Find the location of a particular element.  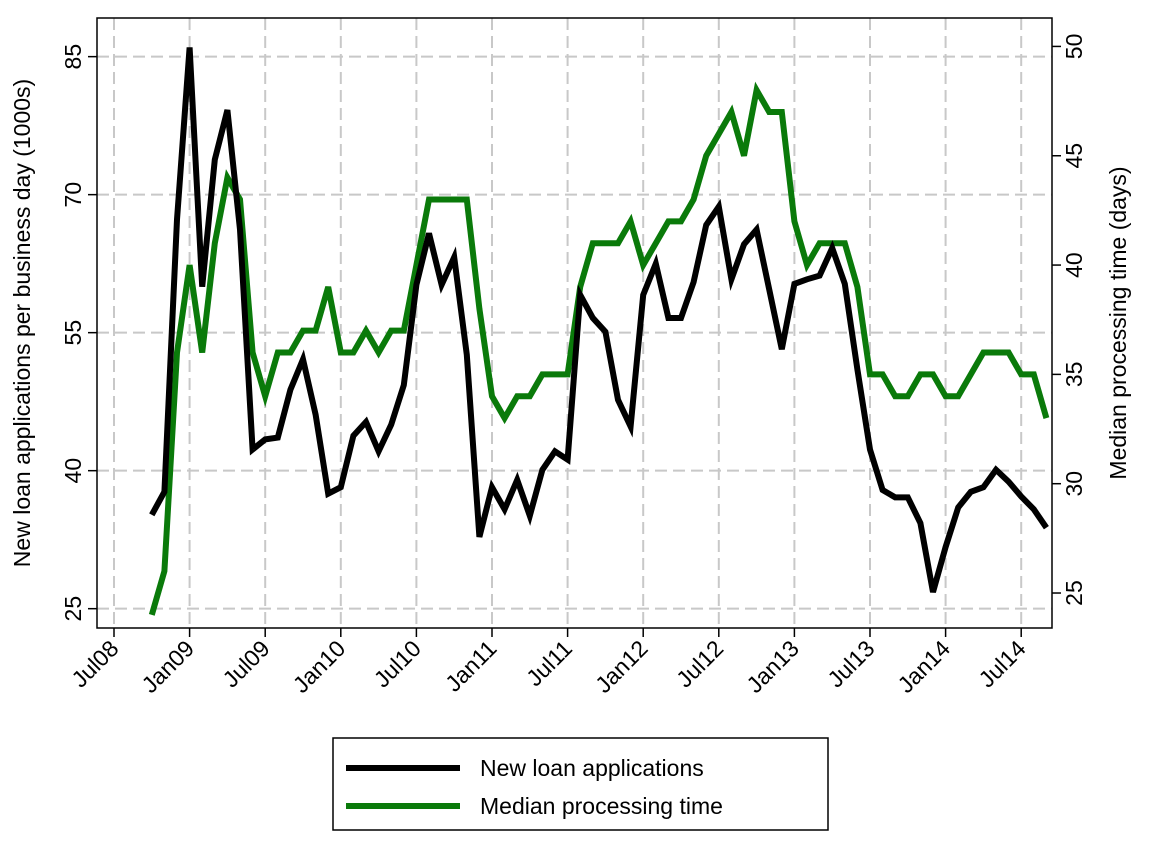

y2-tick-label: 30 is located at coordinates (1074, 484).